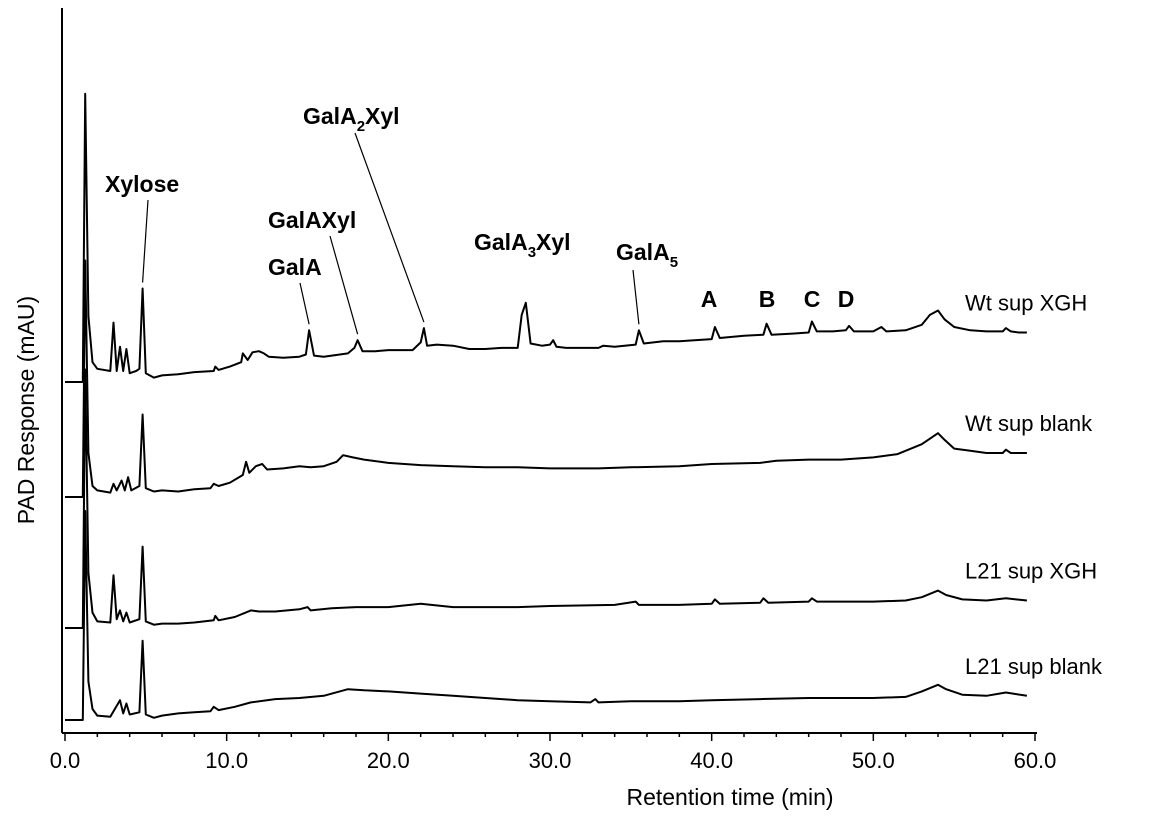 Image resolution: width=1151 pixels, height=816 pixels. I want to click on x-tick-label-2: 20.0, so click(388, 760).